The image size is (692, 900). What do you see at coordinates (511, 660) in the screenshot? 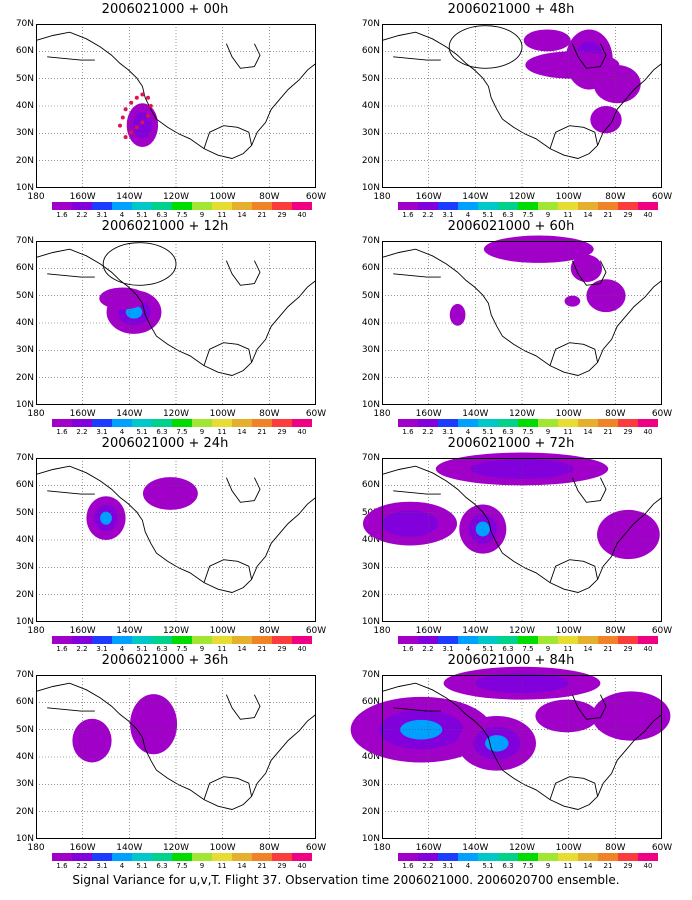
I see `panel-title: 2006021000 + 84h` at bounding box center [511, 660].